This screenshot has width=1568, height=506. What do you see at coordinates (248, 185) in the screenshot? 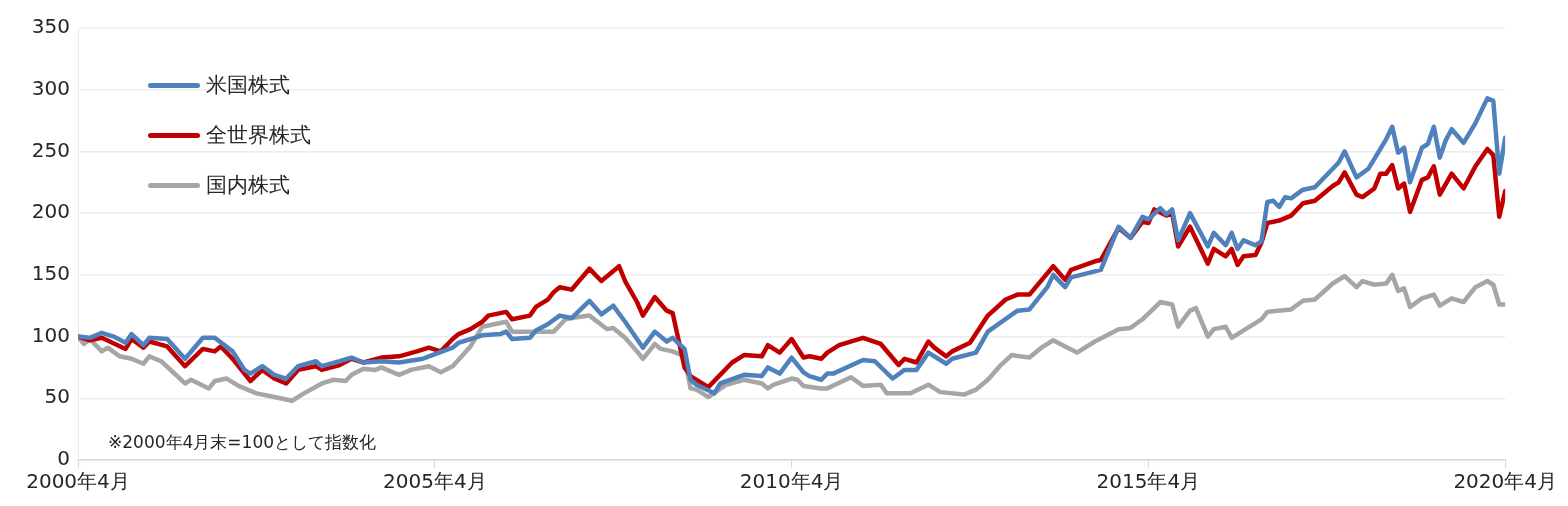
I see `legend-label: 国内株式` at bounding box center [248, 185].